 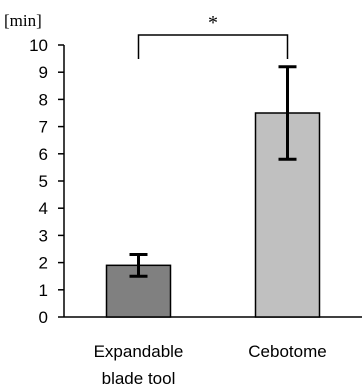 What do you see at coordinates (43, 99) in the screenshot?
I see `y-tick-label: 8` at bounding box center [43, 99].